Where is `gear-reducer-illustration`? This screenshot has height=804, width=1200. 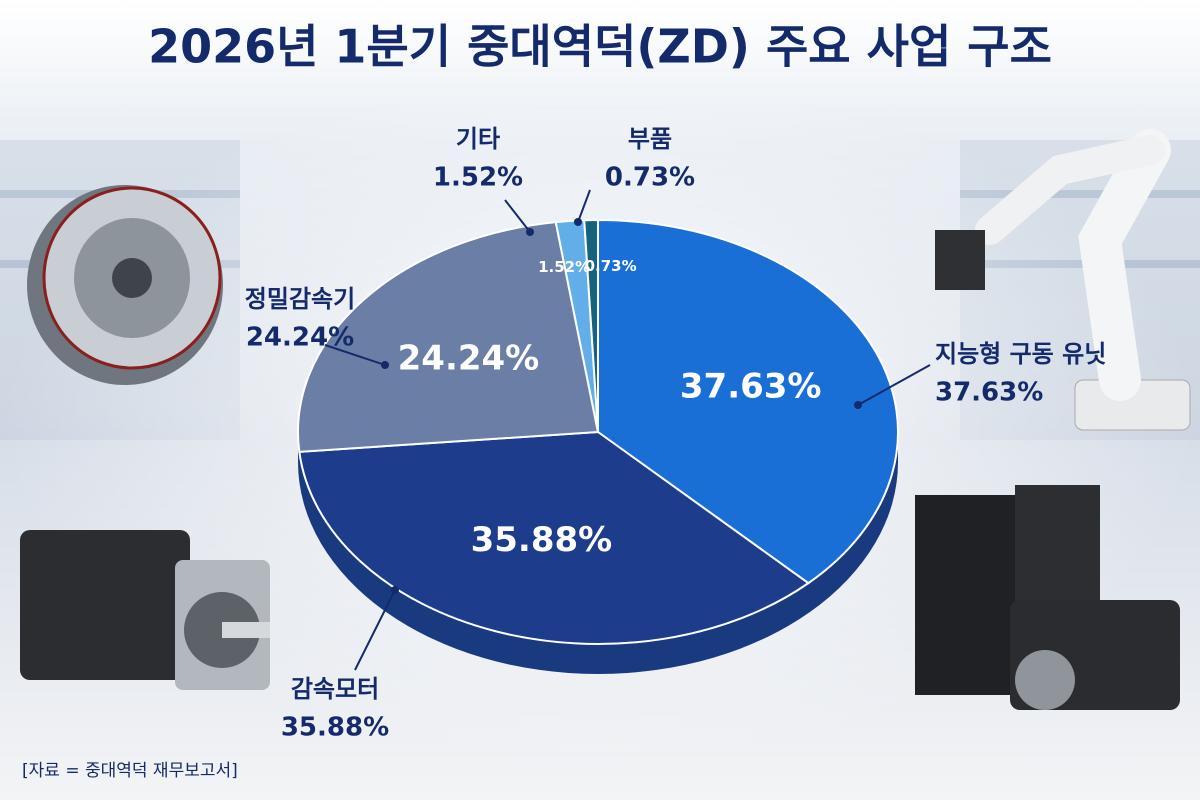
gear-reducer-illustration is located at coordinates (125, 285).